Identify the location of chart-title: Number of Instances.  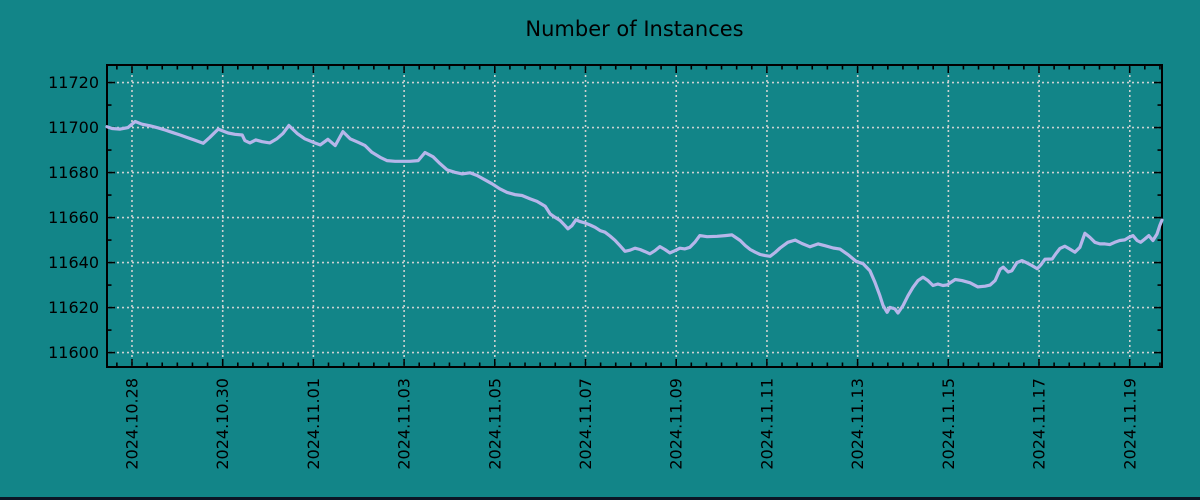
(634, 29).